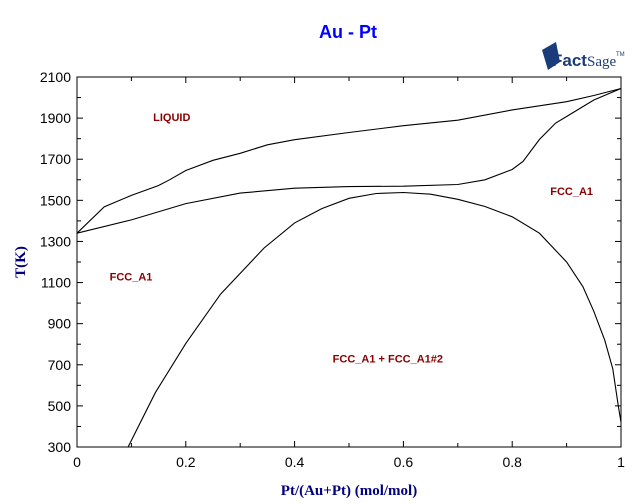 This screenshot has width=640, height=504. What do you see at coordinates (55, 159) in the screenshot?
I see `y-tick-label: 1700` at bounding box center [55, 159].